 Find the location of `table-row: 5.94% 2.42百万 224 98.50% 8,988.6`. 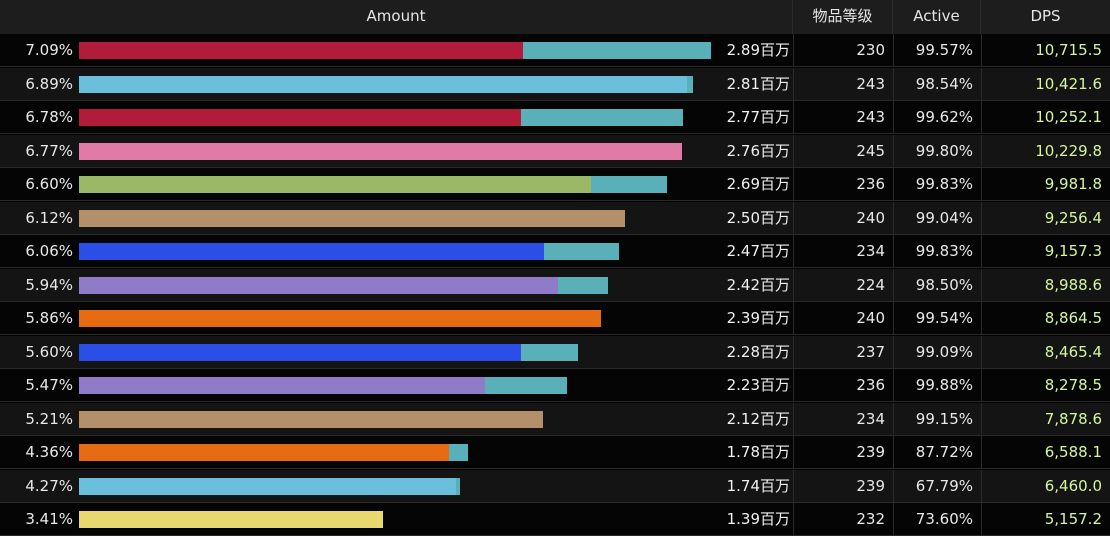

table-row: 5.94% 2.42百万 224 98.50% 8,988.6 is located at coordinates (555, 285).